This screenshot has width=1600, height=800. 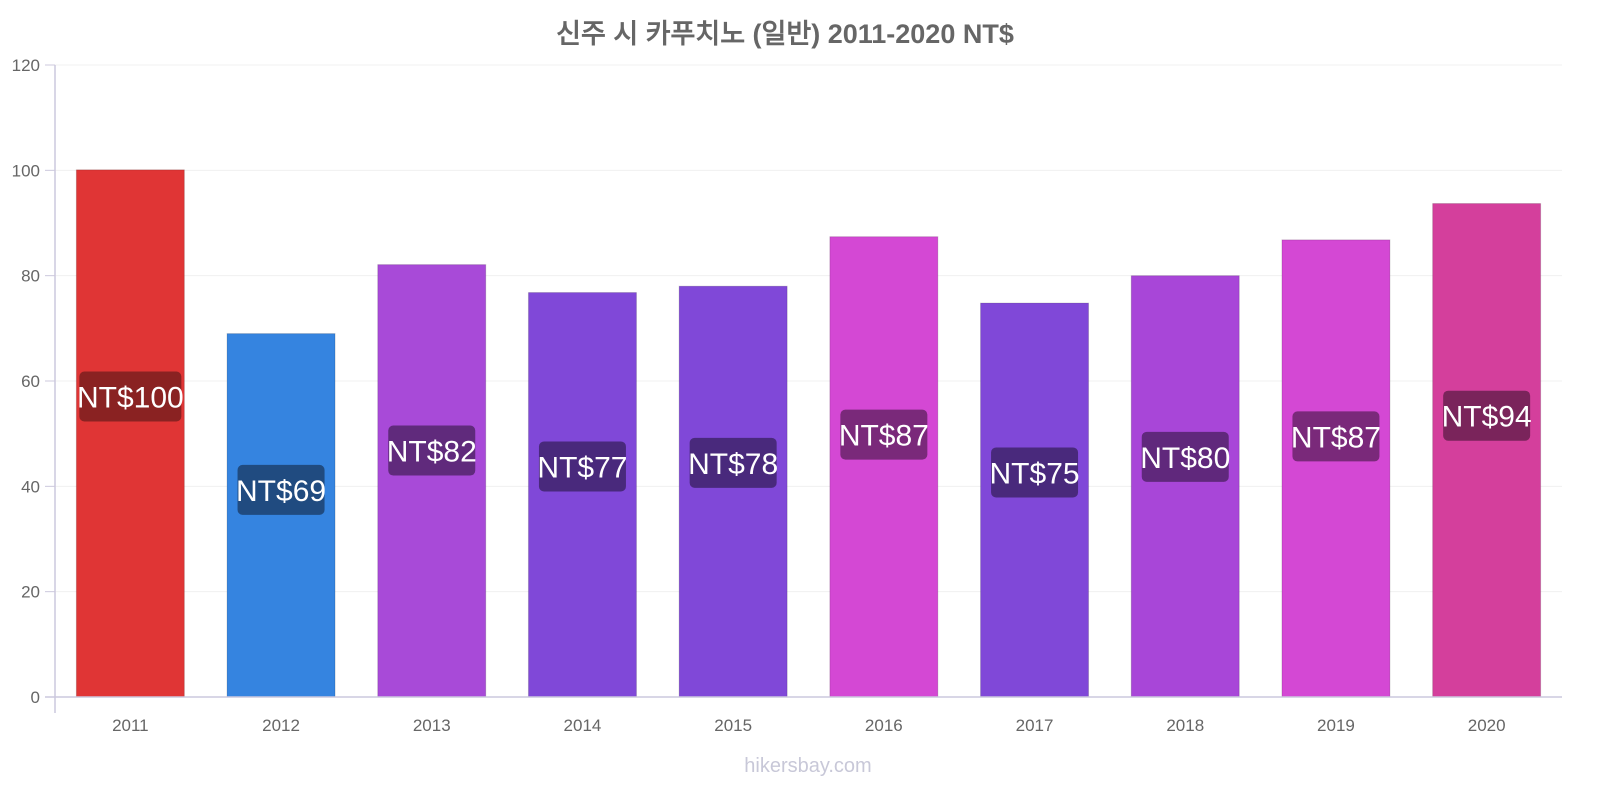 I want to click on data-label: NT$100, so click(x=130, y=397).